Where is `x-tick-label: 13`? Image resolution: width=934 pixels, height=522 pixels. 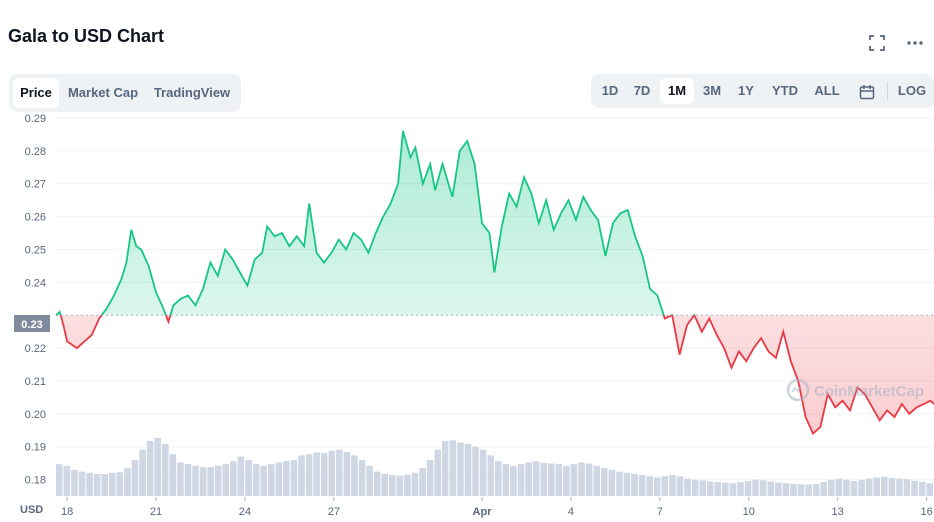 x-tick-label: 13 is located at coordinates (838, 512).